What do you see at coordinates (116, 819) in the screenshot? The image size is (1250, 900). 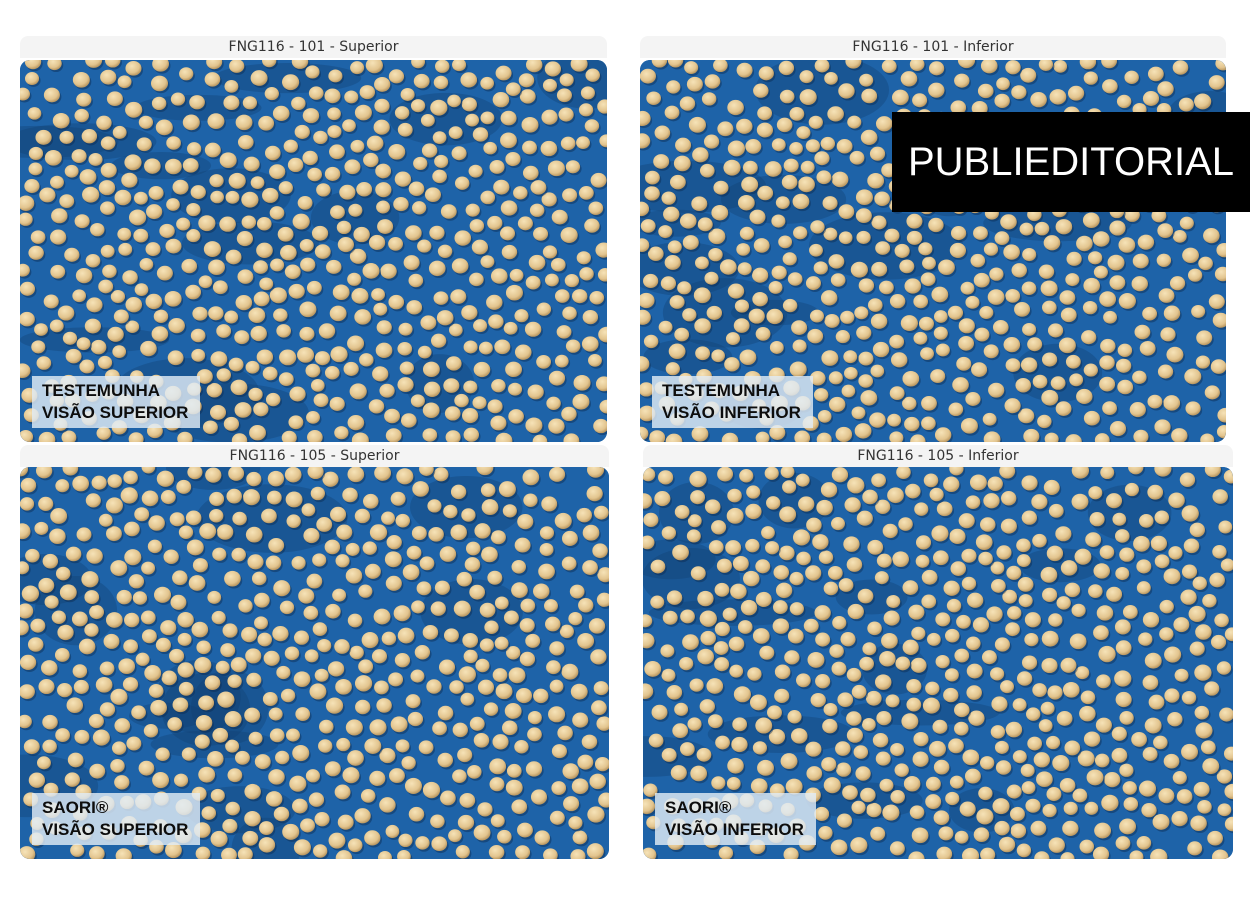 I see `caption: SAORI® VISÃO SUPERIOR` at bounding box center [116, 819].